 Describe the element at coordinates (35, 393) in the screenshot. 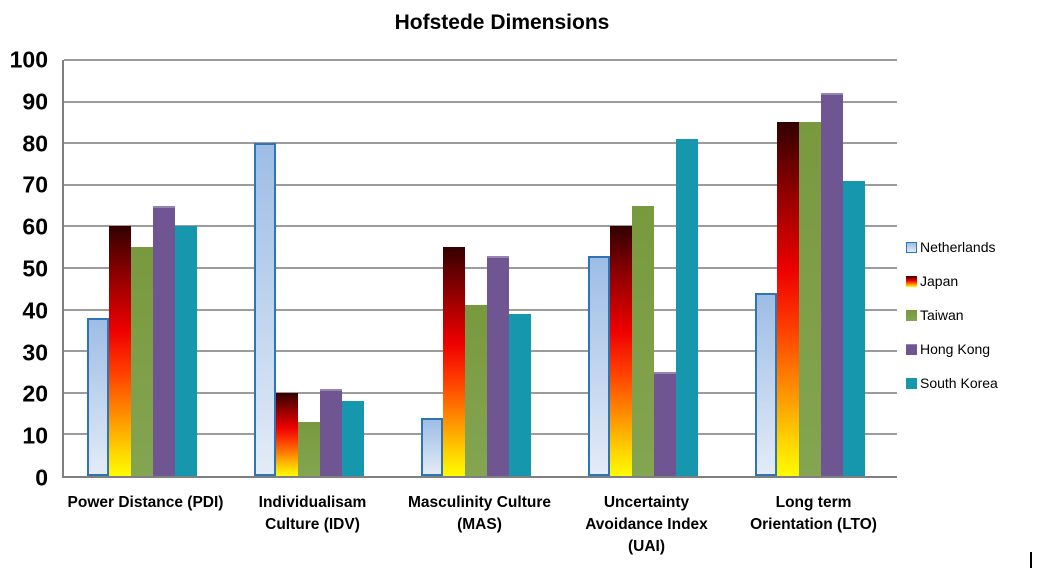

I see `y-tick-label: 20` at that location.